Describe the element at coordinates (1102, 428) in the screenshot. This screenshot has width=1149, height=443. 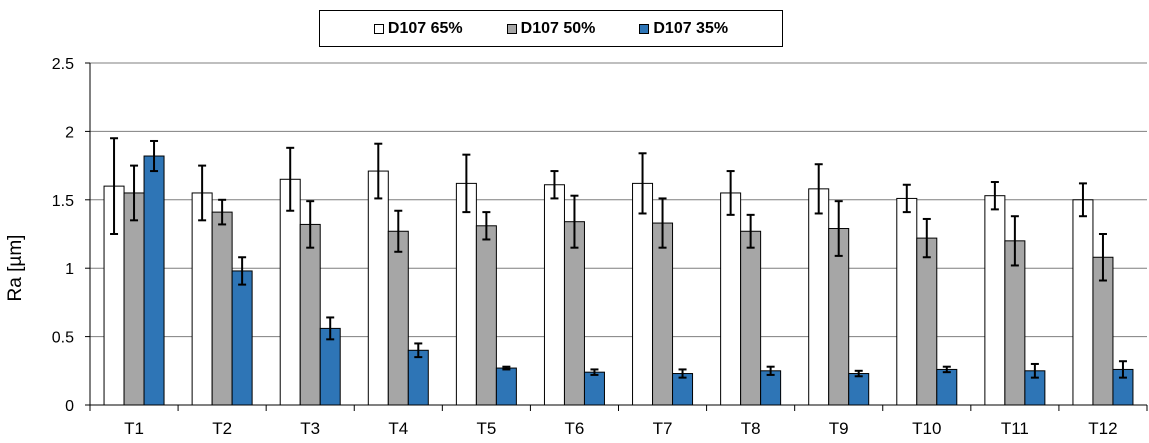
I see `x-tick-label: T12` at that location.